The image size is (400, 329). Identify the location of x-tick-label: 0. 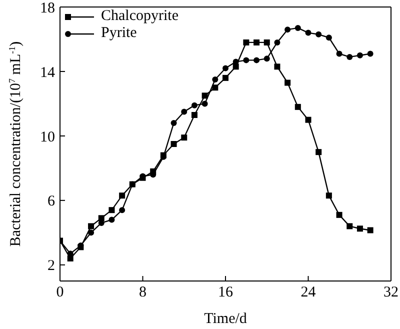
(60, 292).